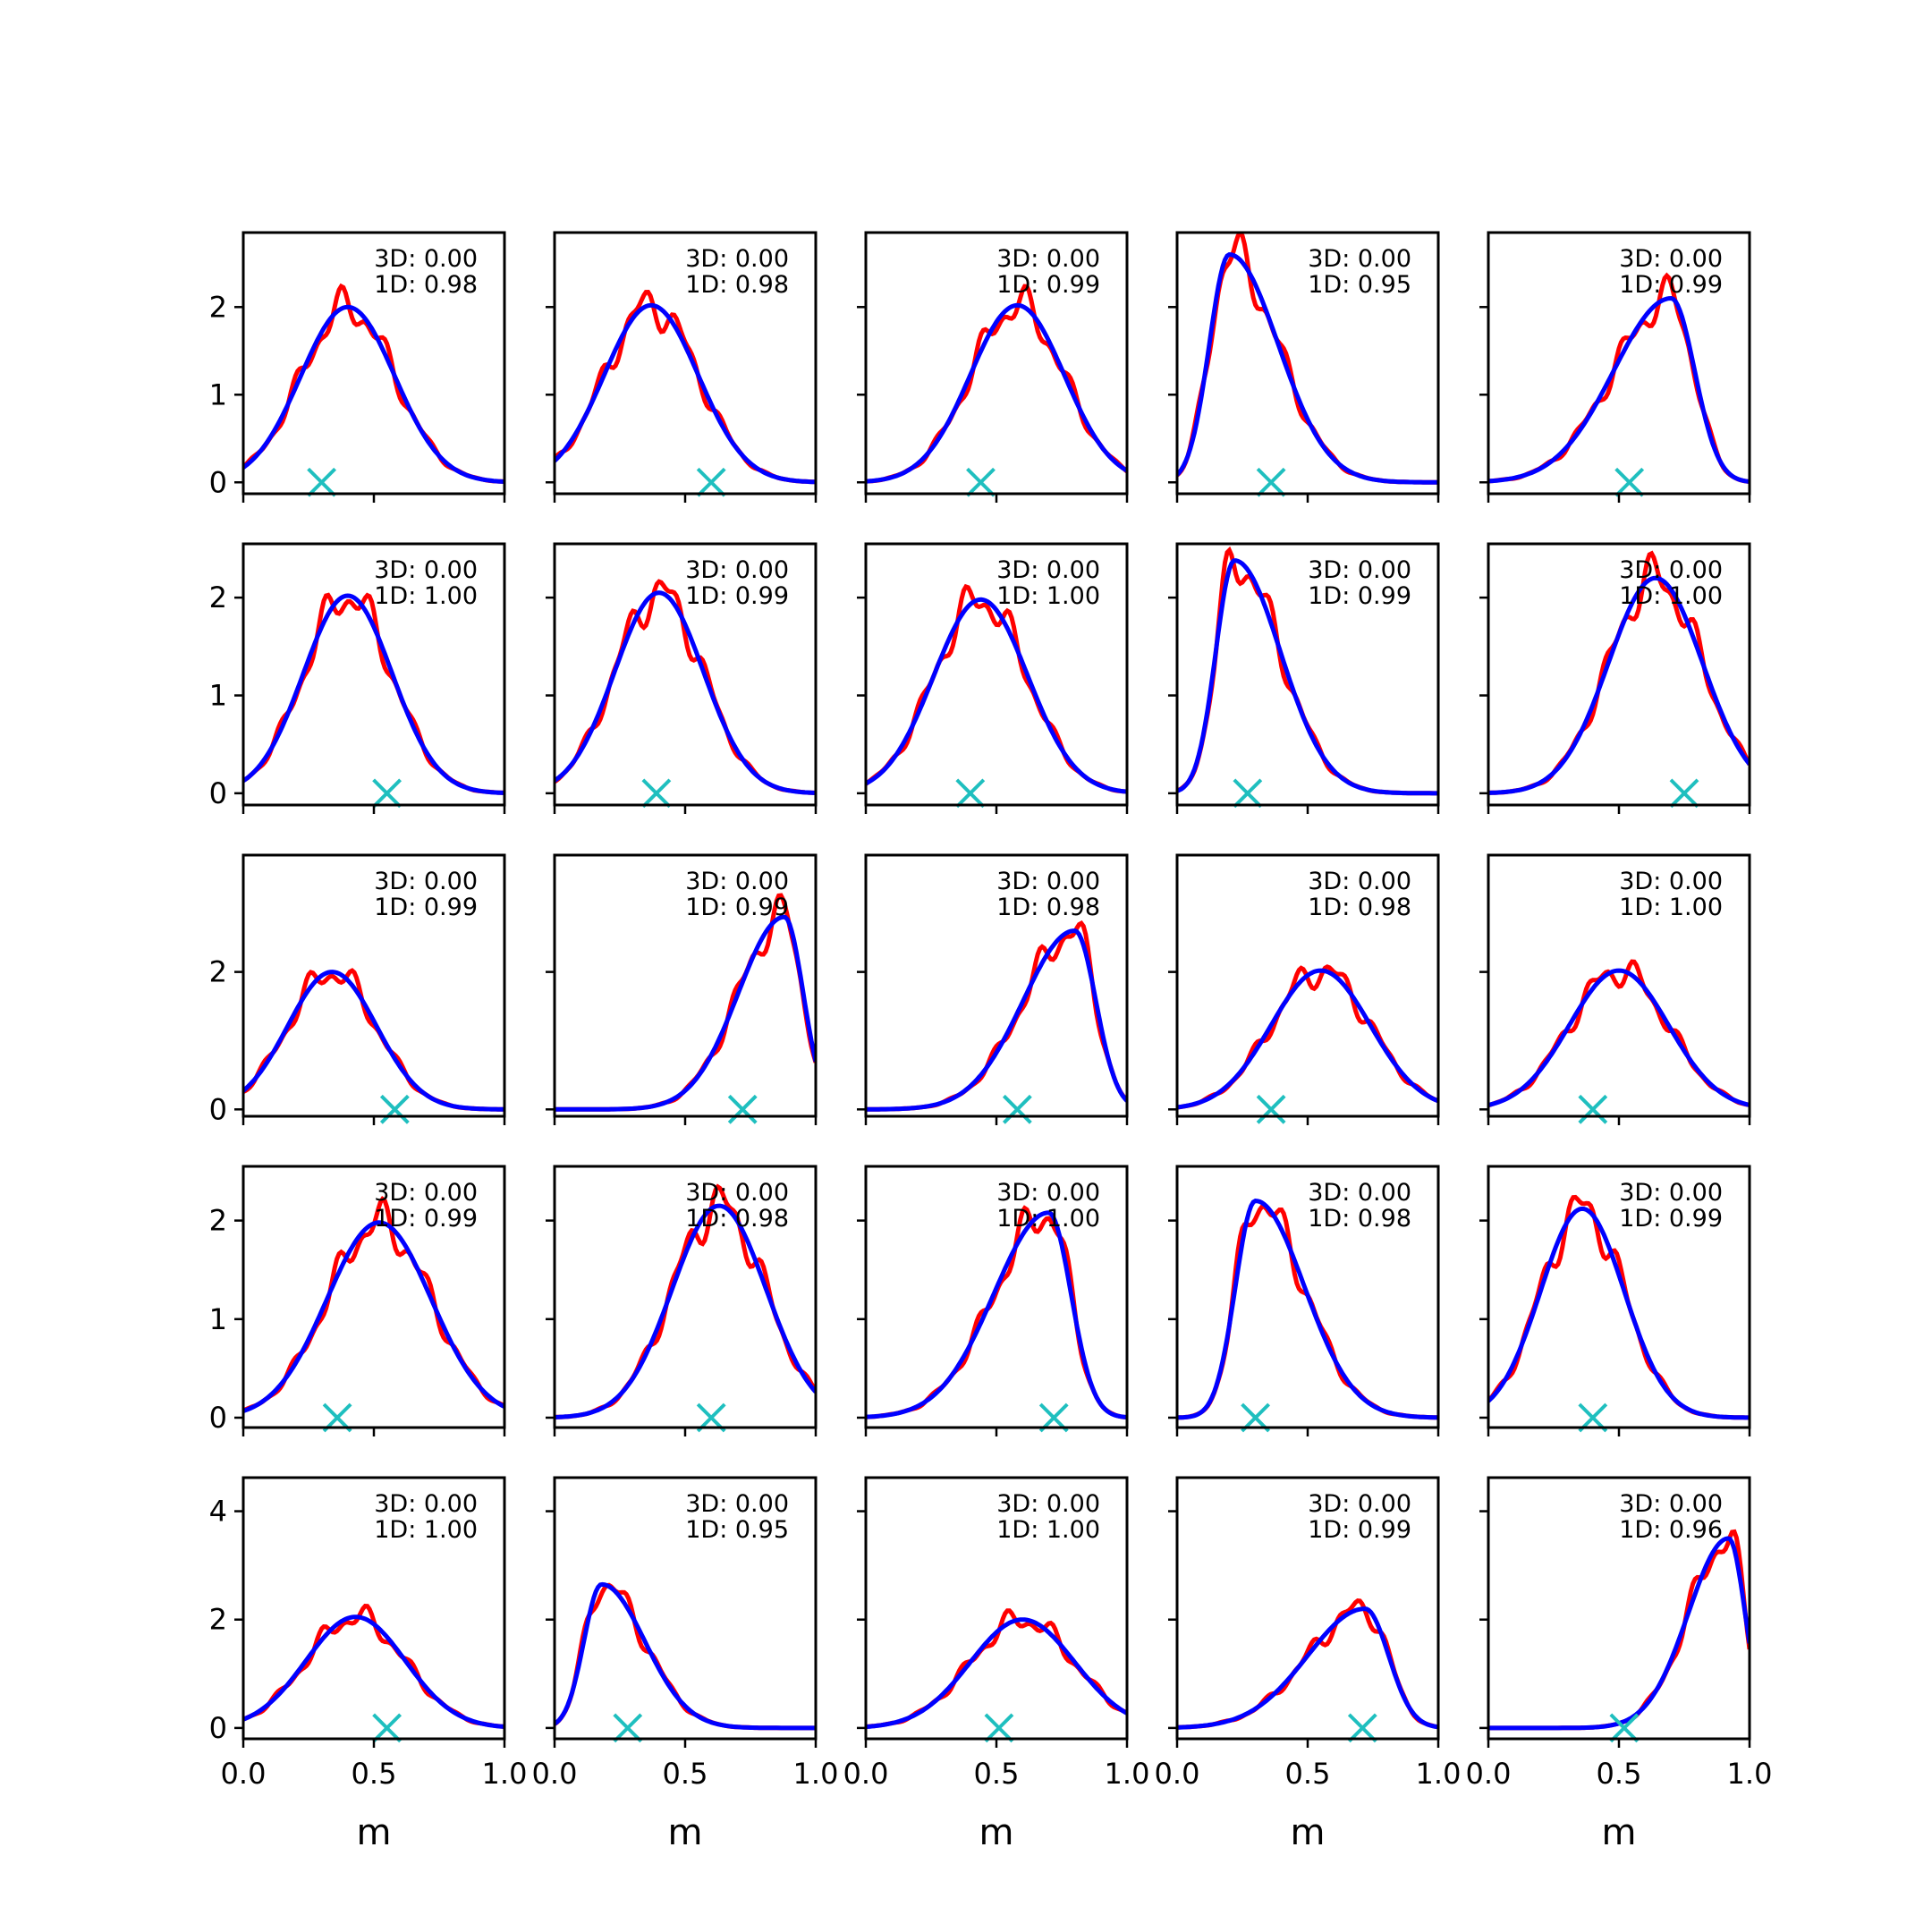  I want to click on y-tick-label: 4, so click(218, 1512).